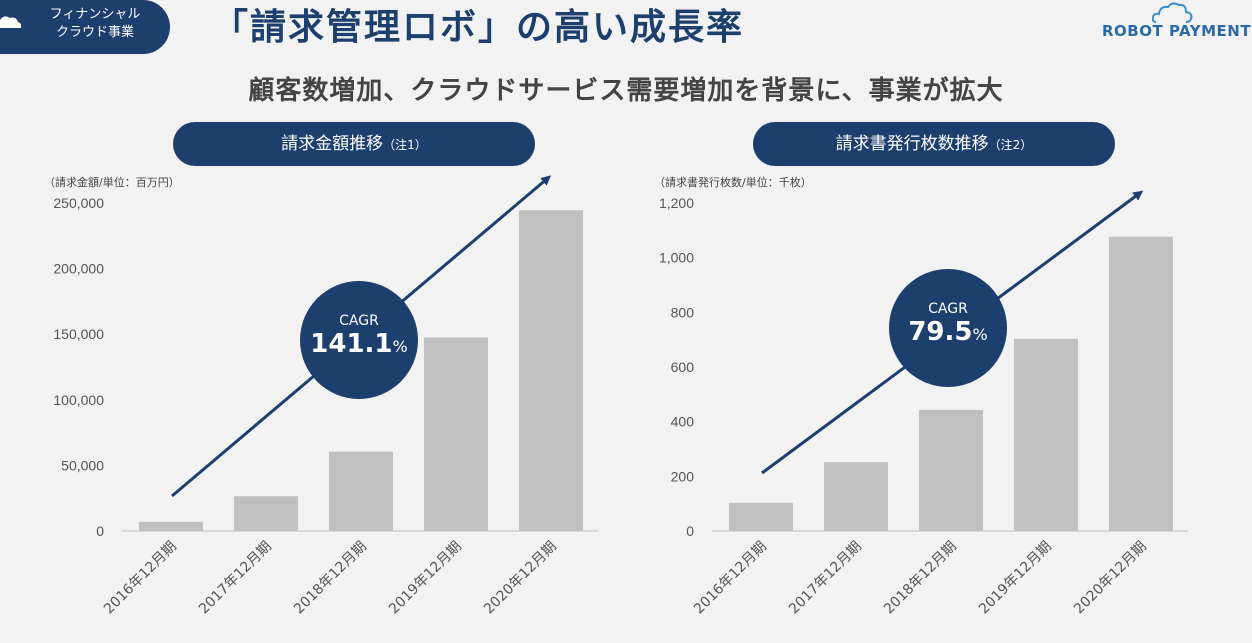  What do you see at coordinates (690, 531) in the screenshot?
I see `chart2-y-tick-label: 0` at bounding box center [690, 531].